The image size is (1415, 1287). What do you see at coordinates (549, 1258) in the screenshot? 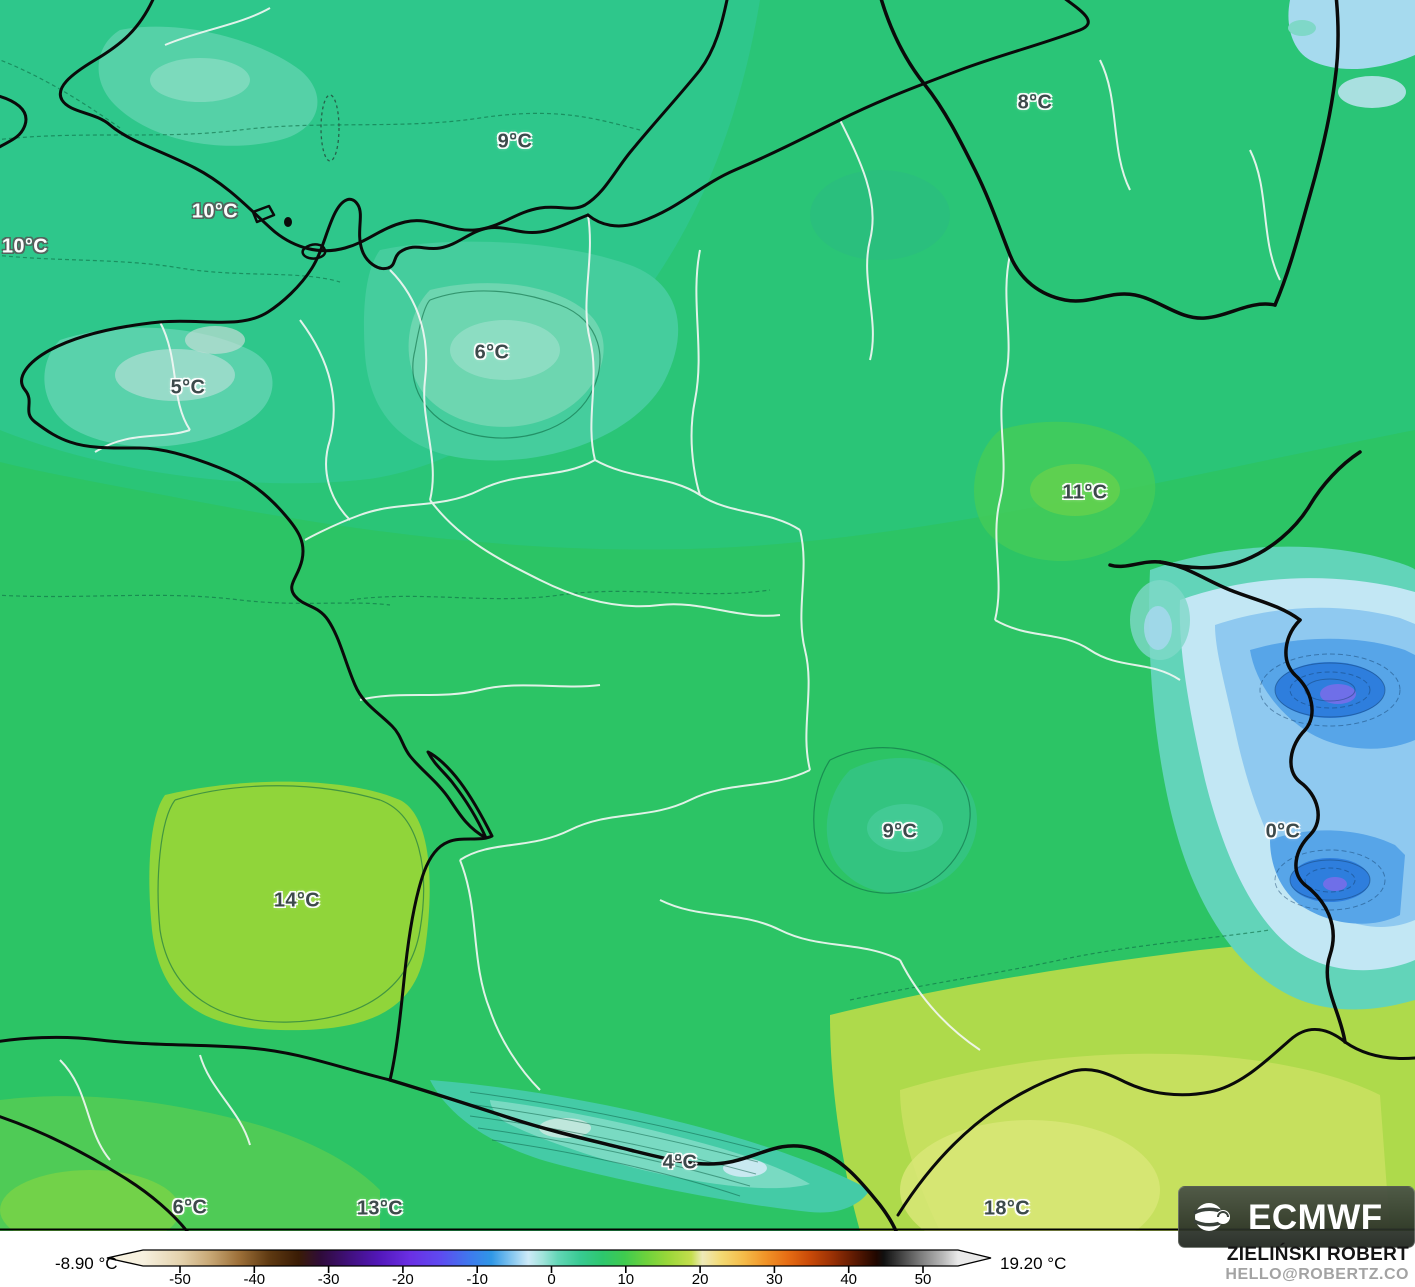
I see `colorbar-gradient-bar` at bounding box center [549, 1258].